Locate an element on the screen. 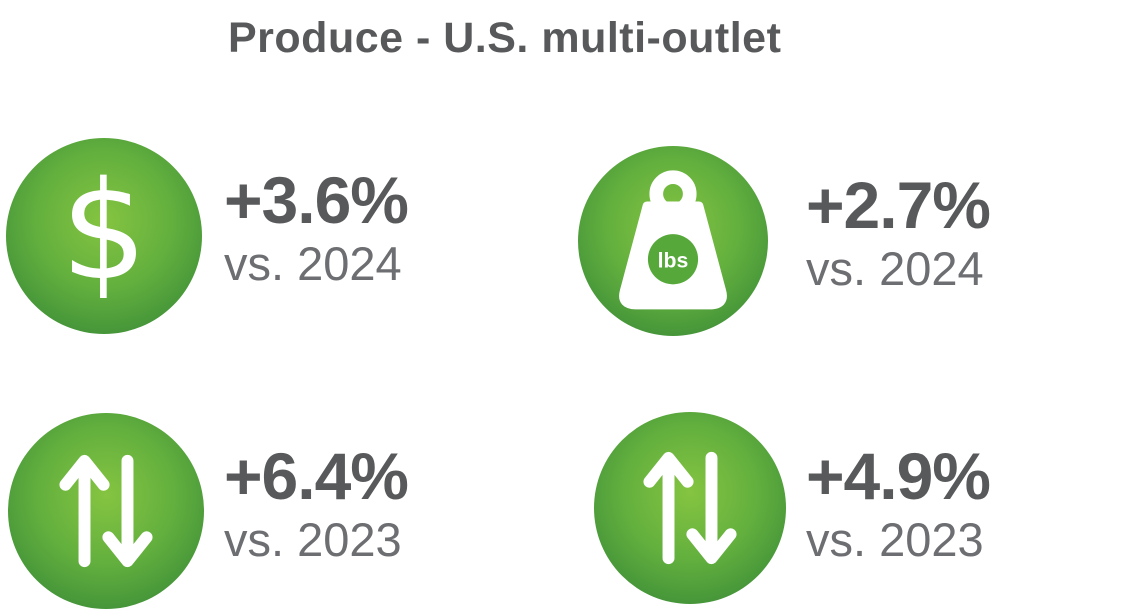 This screenshot has height=609, width=1125. dollar-icon: $ is located at coordinates (104, 232).